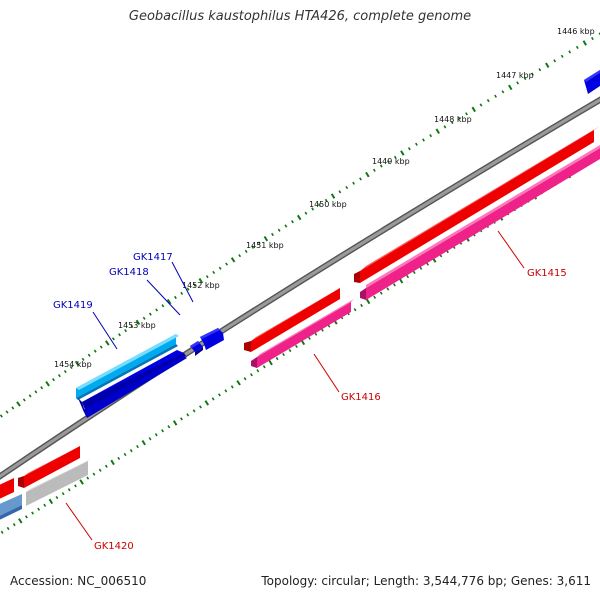  I want to click on gene-feature-gk1416, so click(299, 326).